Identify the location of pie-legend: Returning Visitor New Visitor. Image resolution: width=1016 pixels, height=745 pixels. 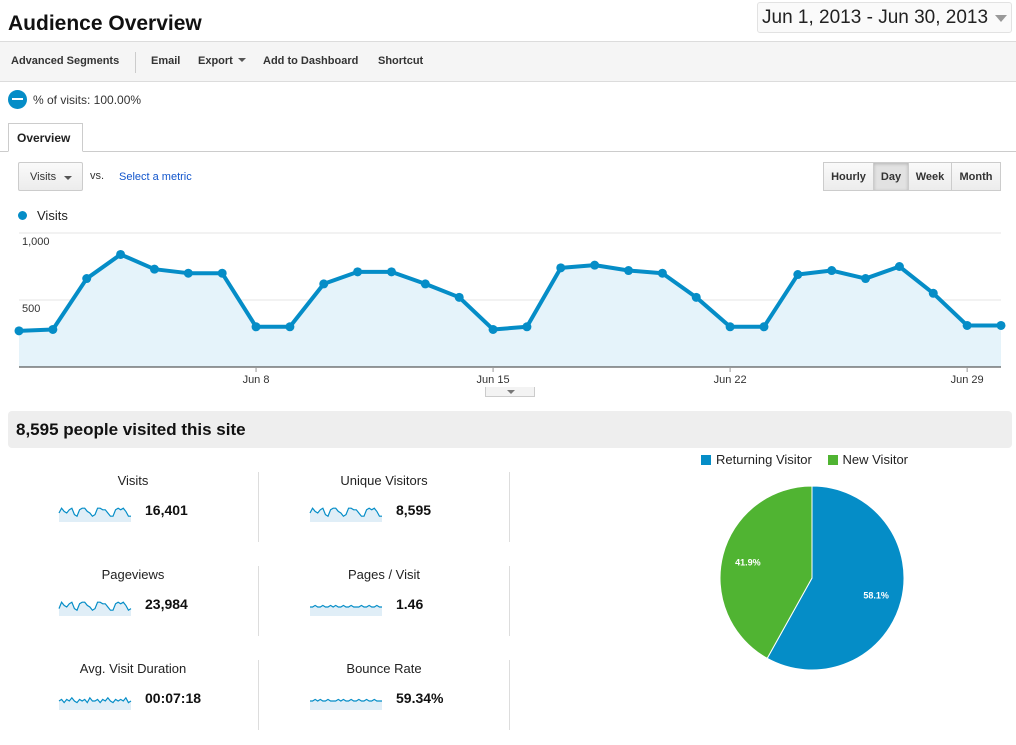
(810, 459).